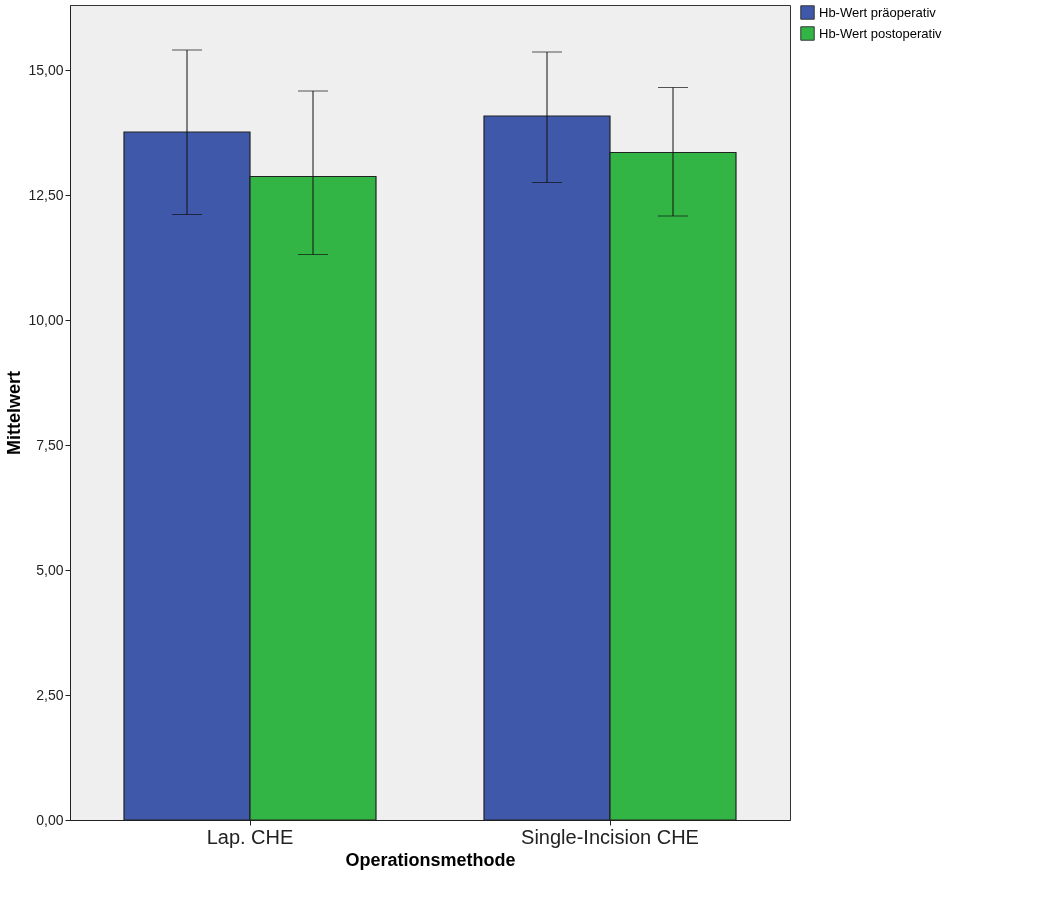 Image resolution: width=1037 pixels, height=905 pixels. Describe the element at coordinates (46, 69) in the screenshot. I see `y-tick-label: 15,00` at that location.